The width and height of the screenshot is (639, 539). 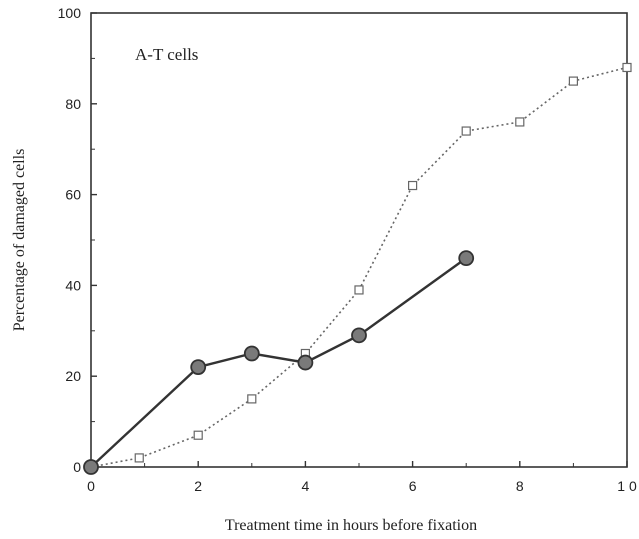 I want to click on x-tick-label: 6, so click(x=413, y=486).